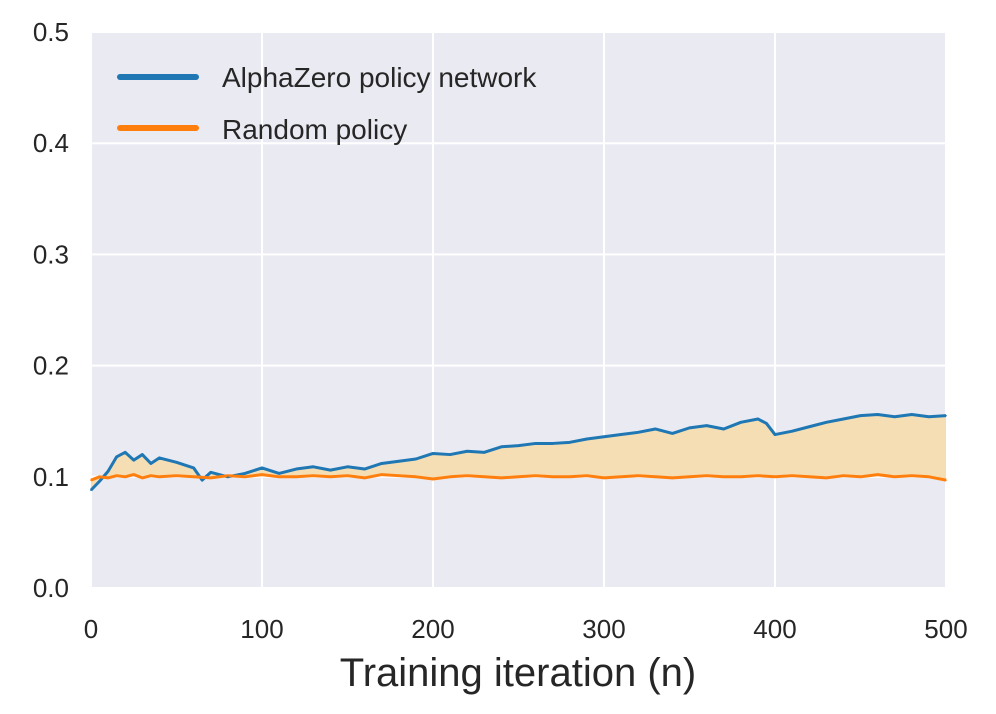 This screenshot has height=714, width=996. Describe the element at coordinates (51, 588) in the screenshot. I see `y-tick-label: 0.0` at that location.